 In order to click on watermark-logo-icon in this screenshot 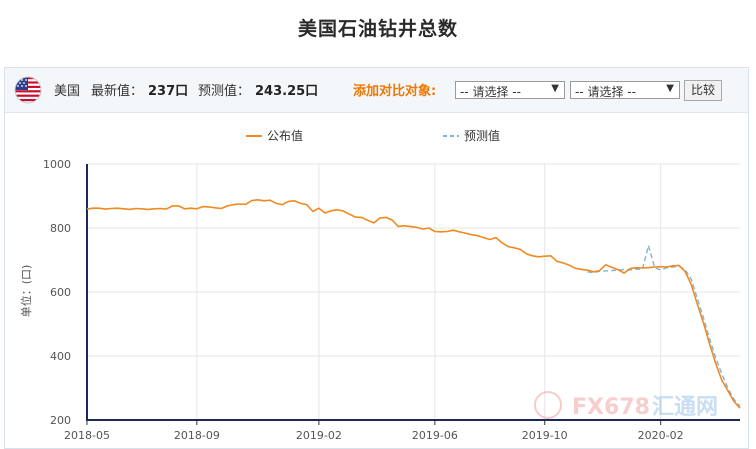, I will do `click(548, 405)`.